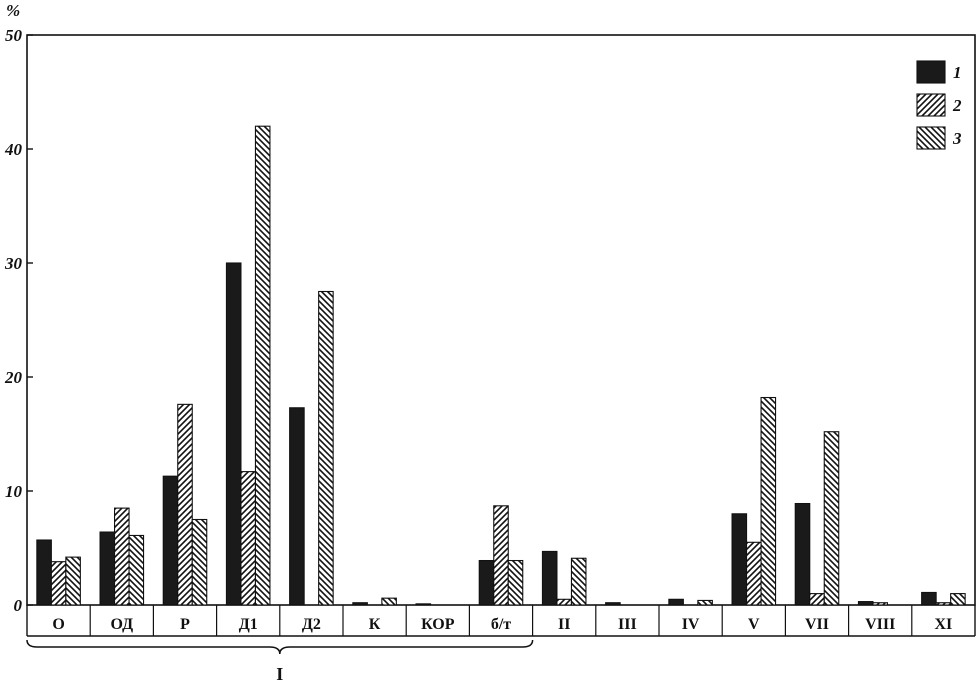 The width and height of the screenshot is (977, 688). What do you see at coordinates (957, 105) in the screenshot?
I see `legend-label: 2` at bounding box center [957, 105].